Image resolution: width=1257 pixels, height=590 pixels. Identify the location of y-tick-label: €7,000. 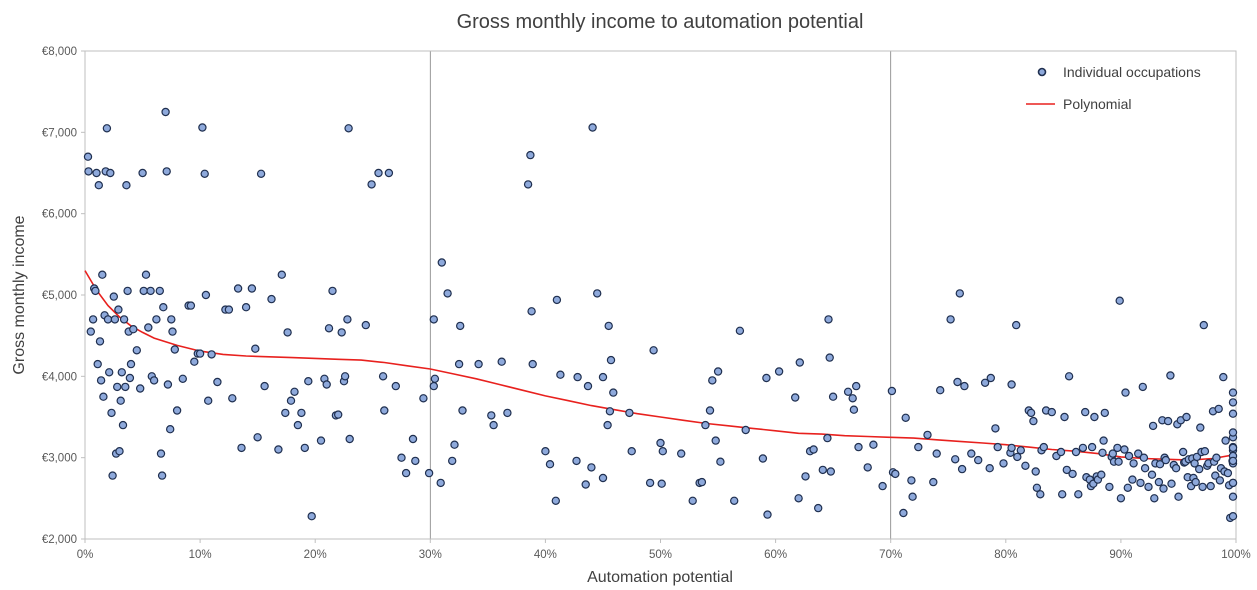
(59, 133).